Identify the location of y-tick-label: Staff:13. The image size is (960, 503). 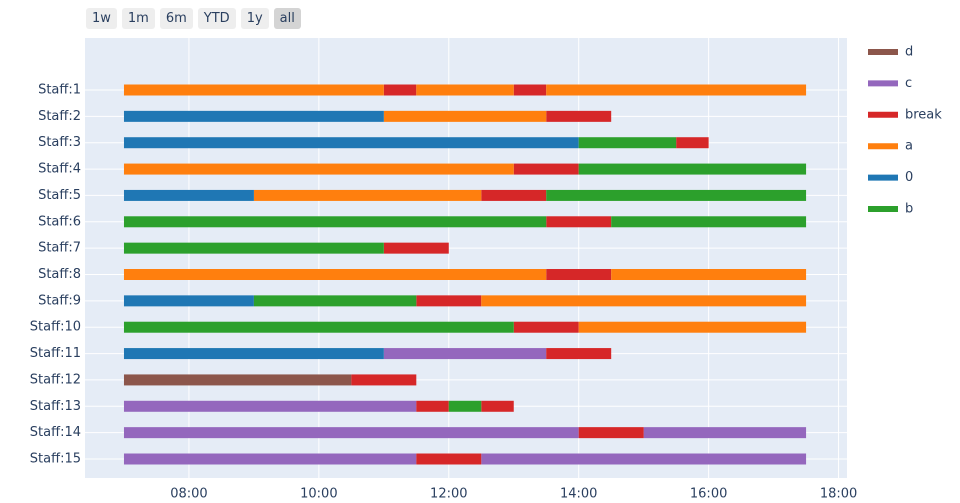
(55, 406).